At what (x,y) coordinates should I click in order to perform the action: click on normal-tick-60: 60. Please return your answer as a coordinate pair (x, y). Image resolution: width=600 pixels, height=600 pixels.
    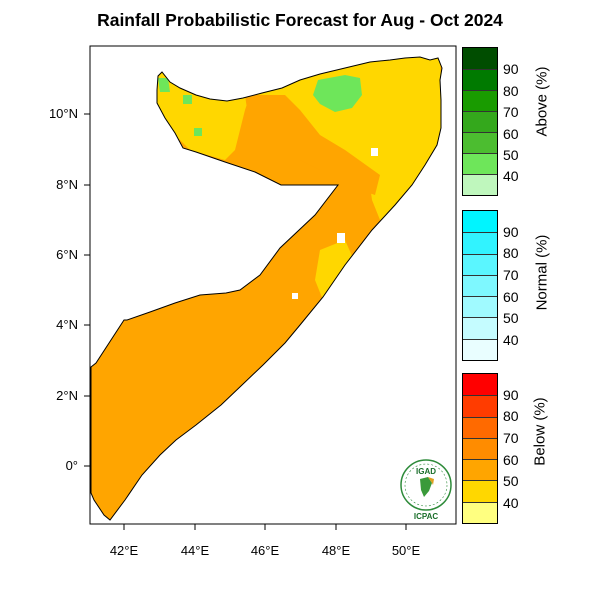
    Looking at the image, I should click on (511, 297).